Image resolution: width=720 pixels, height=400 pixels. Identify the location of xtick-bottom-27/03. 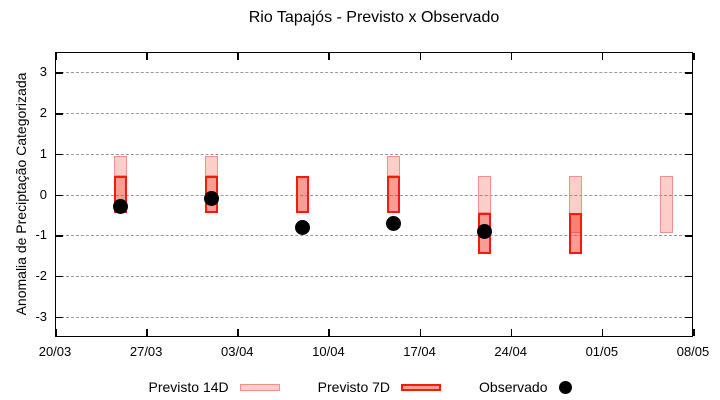
(147, 332).